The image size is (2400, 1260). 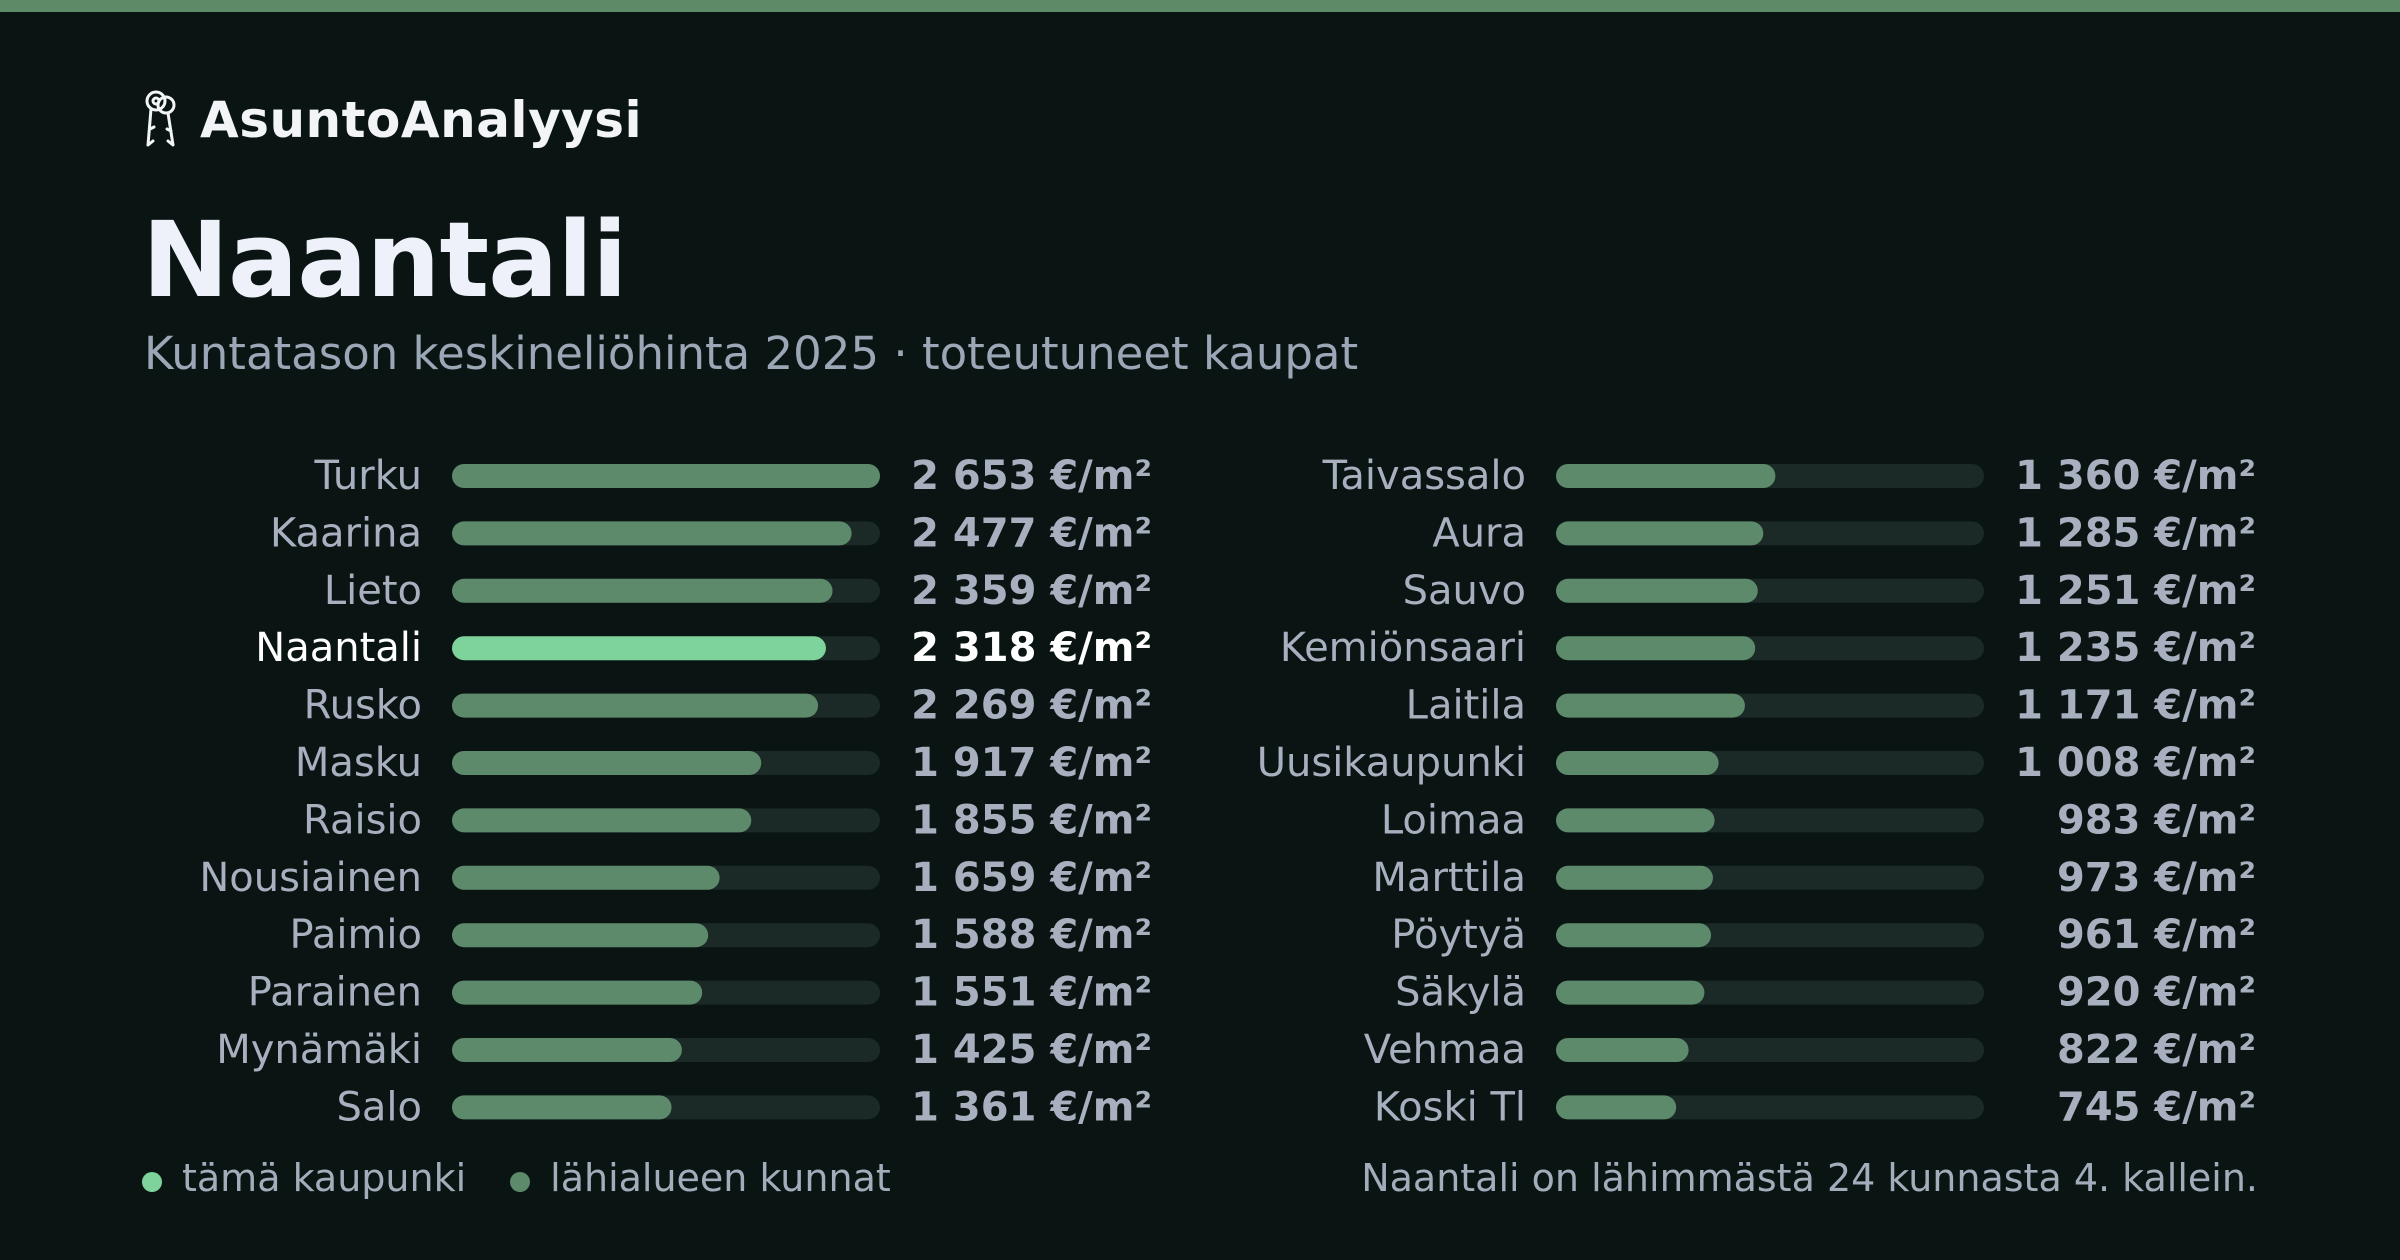 What do you see at coordinates (2156, 935) in the screenshot?
I see `value-label: 961 €/m²` at bounding box center [2156, 935].